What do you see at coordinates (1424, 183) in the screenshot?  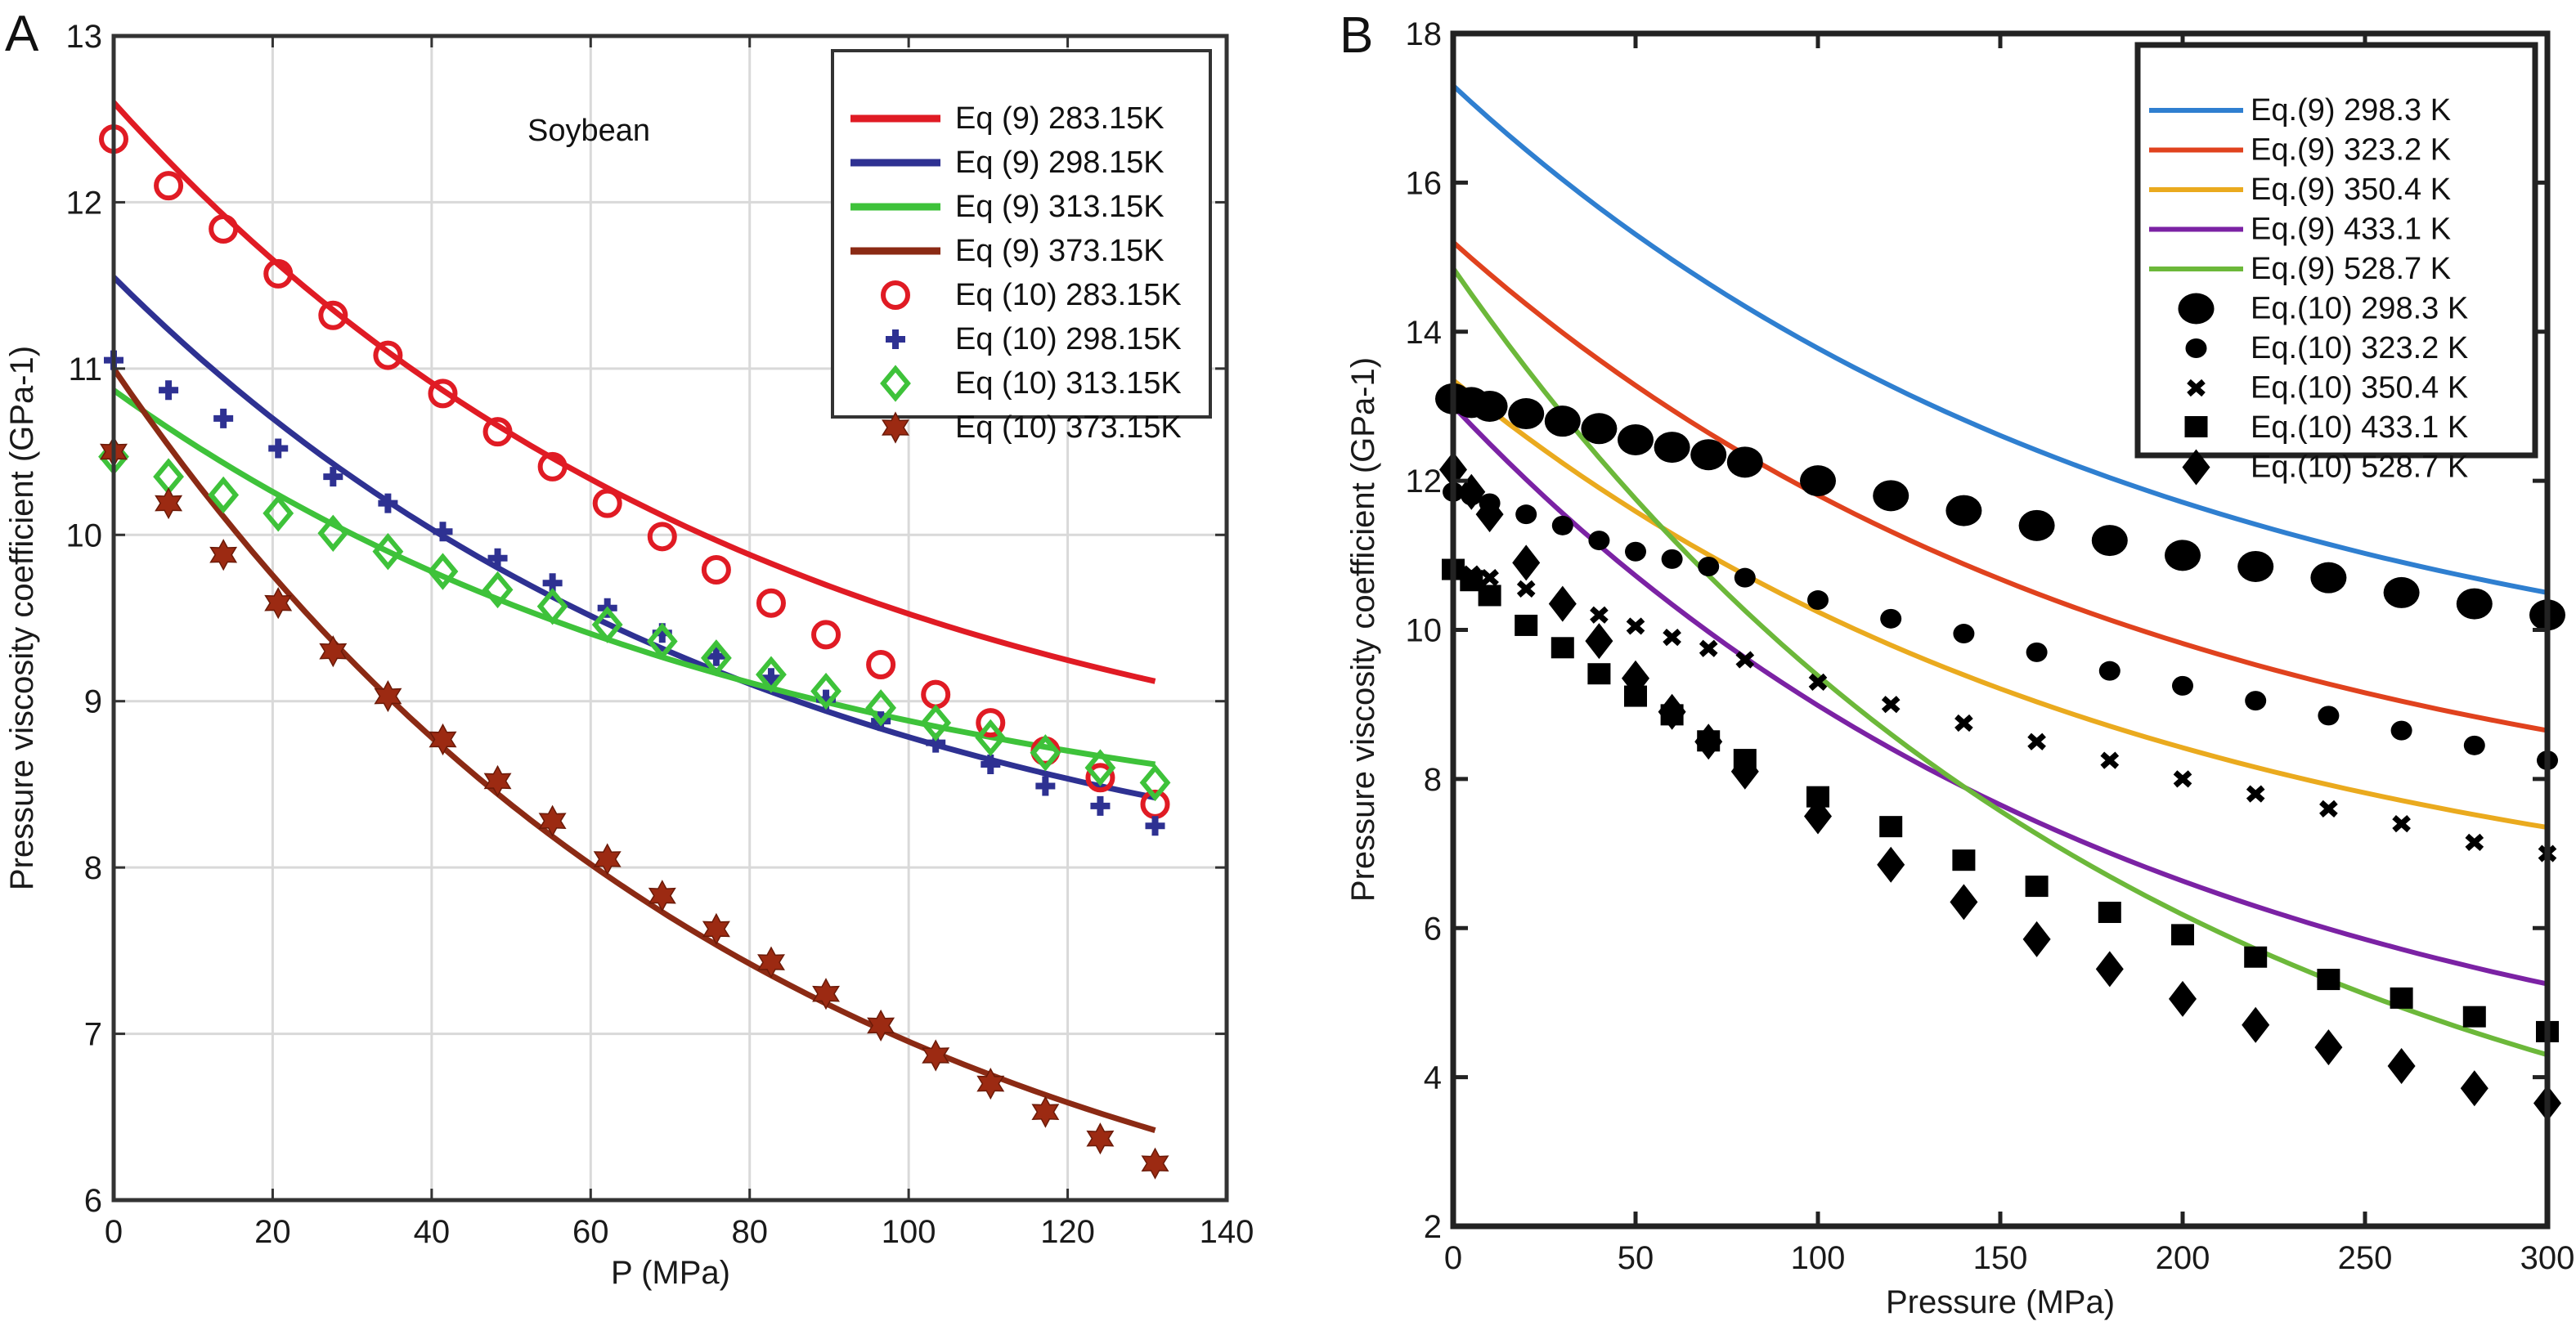 I see `y-tick-label: 16` at bounding box center [1424, 183].